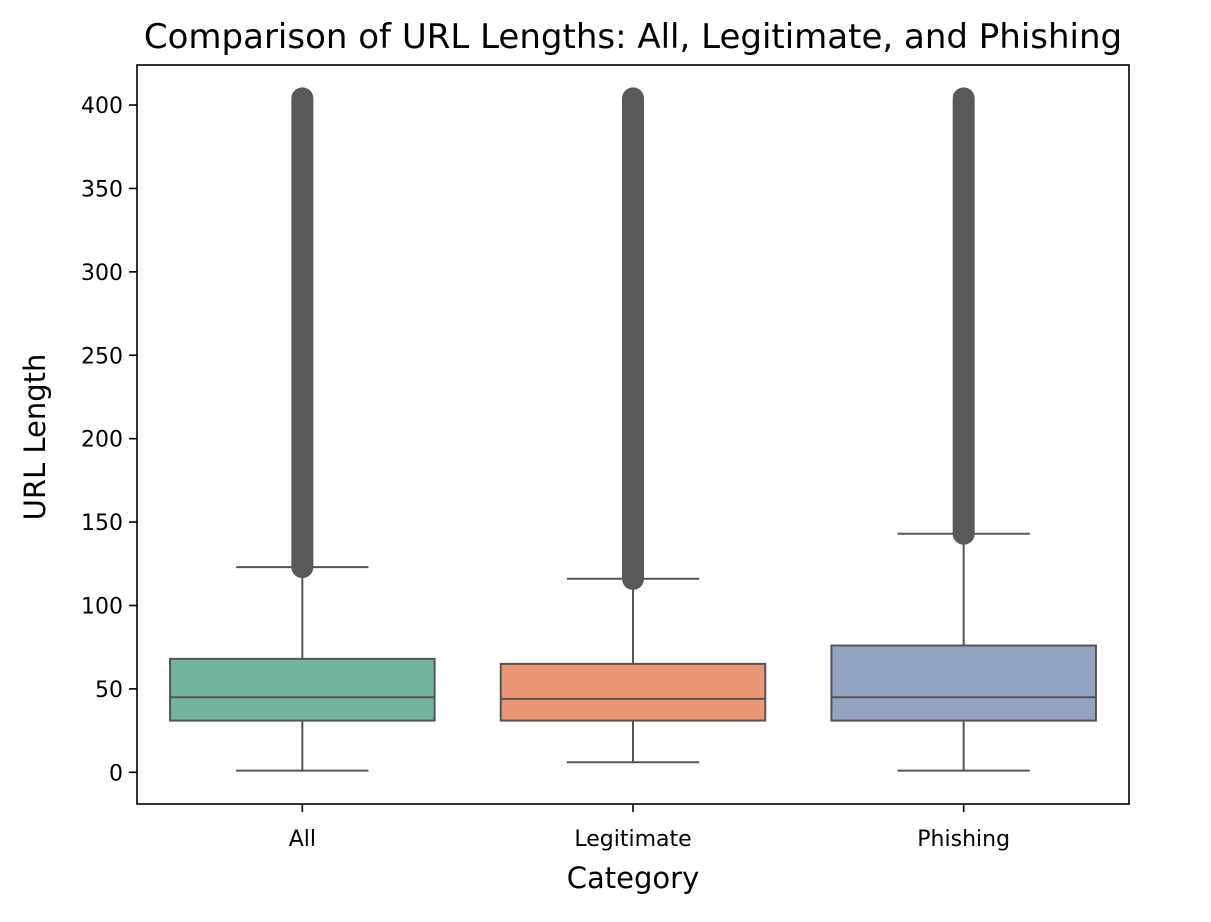  What do you see at coordinates (109, 690) in the screenshot?
I see `y-tick-label: 50` at bounding box center [109, 690].